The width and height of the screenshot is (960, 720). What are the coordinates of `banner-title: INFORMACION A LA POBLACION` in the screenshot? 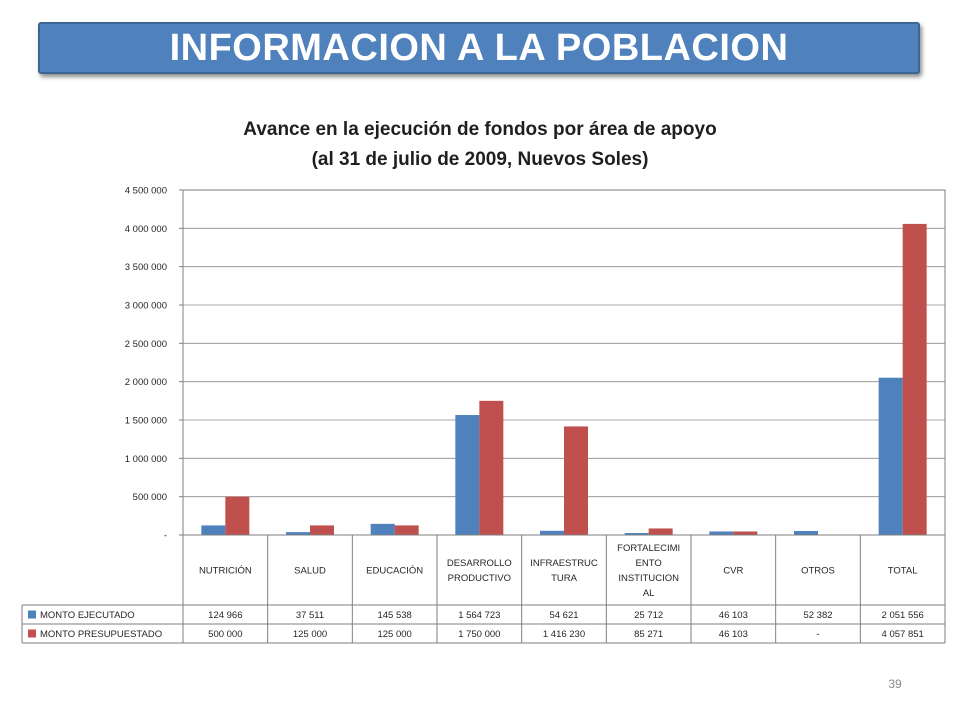 It's located at (479, 47).